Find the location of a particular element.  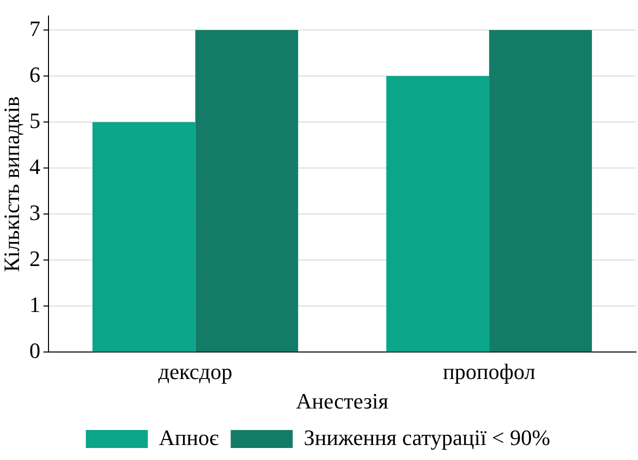

y-tick-label: 2 is located at coordinates (34, 258).